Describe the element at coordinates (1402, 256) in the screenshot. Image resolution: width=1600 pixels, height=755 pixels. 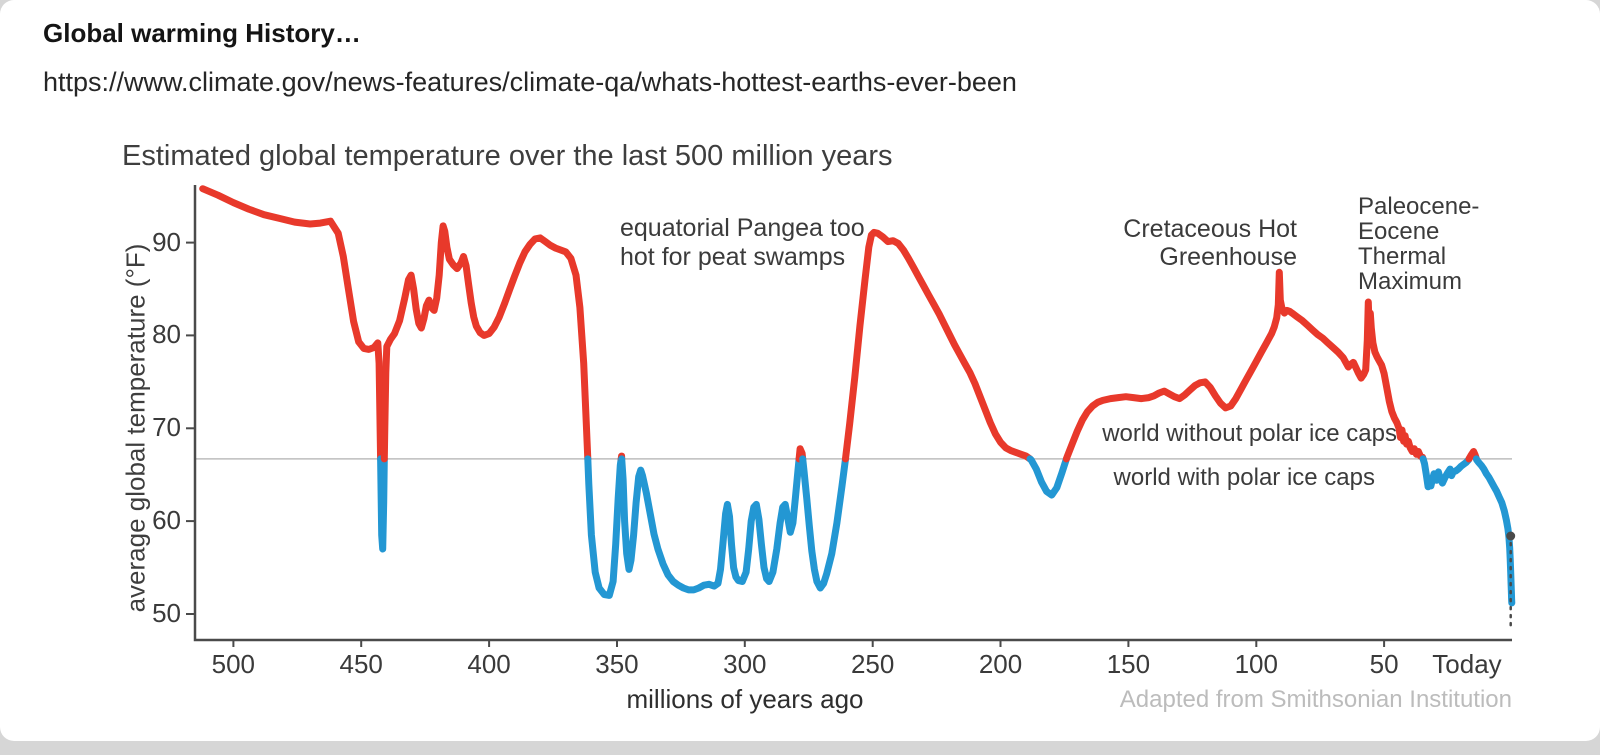
I see `annotation-petm-line3: Thermal` at that location.